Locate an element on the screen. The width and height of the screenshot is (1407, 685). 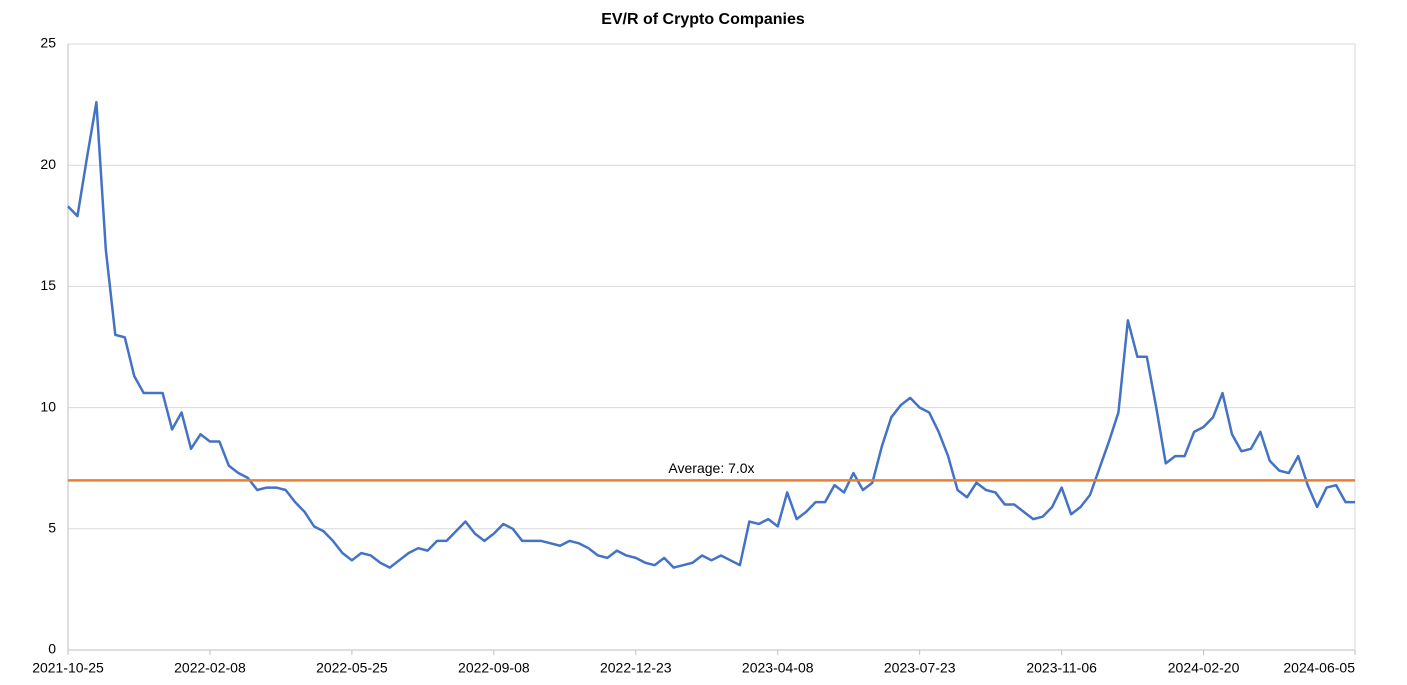
x-tick-label: 2022-05-25 is located at coordinates (352, 668).